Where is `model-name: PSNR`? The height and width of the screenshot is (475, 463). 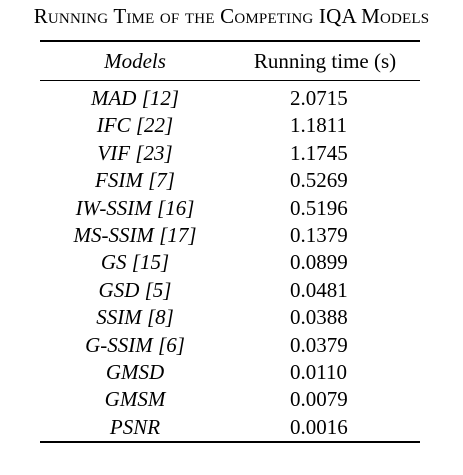
model-name: PSNR is located at coordinates (135, 426).